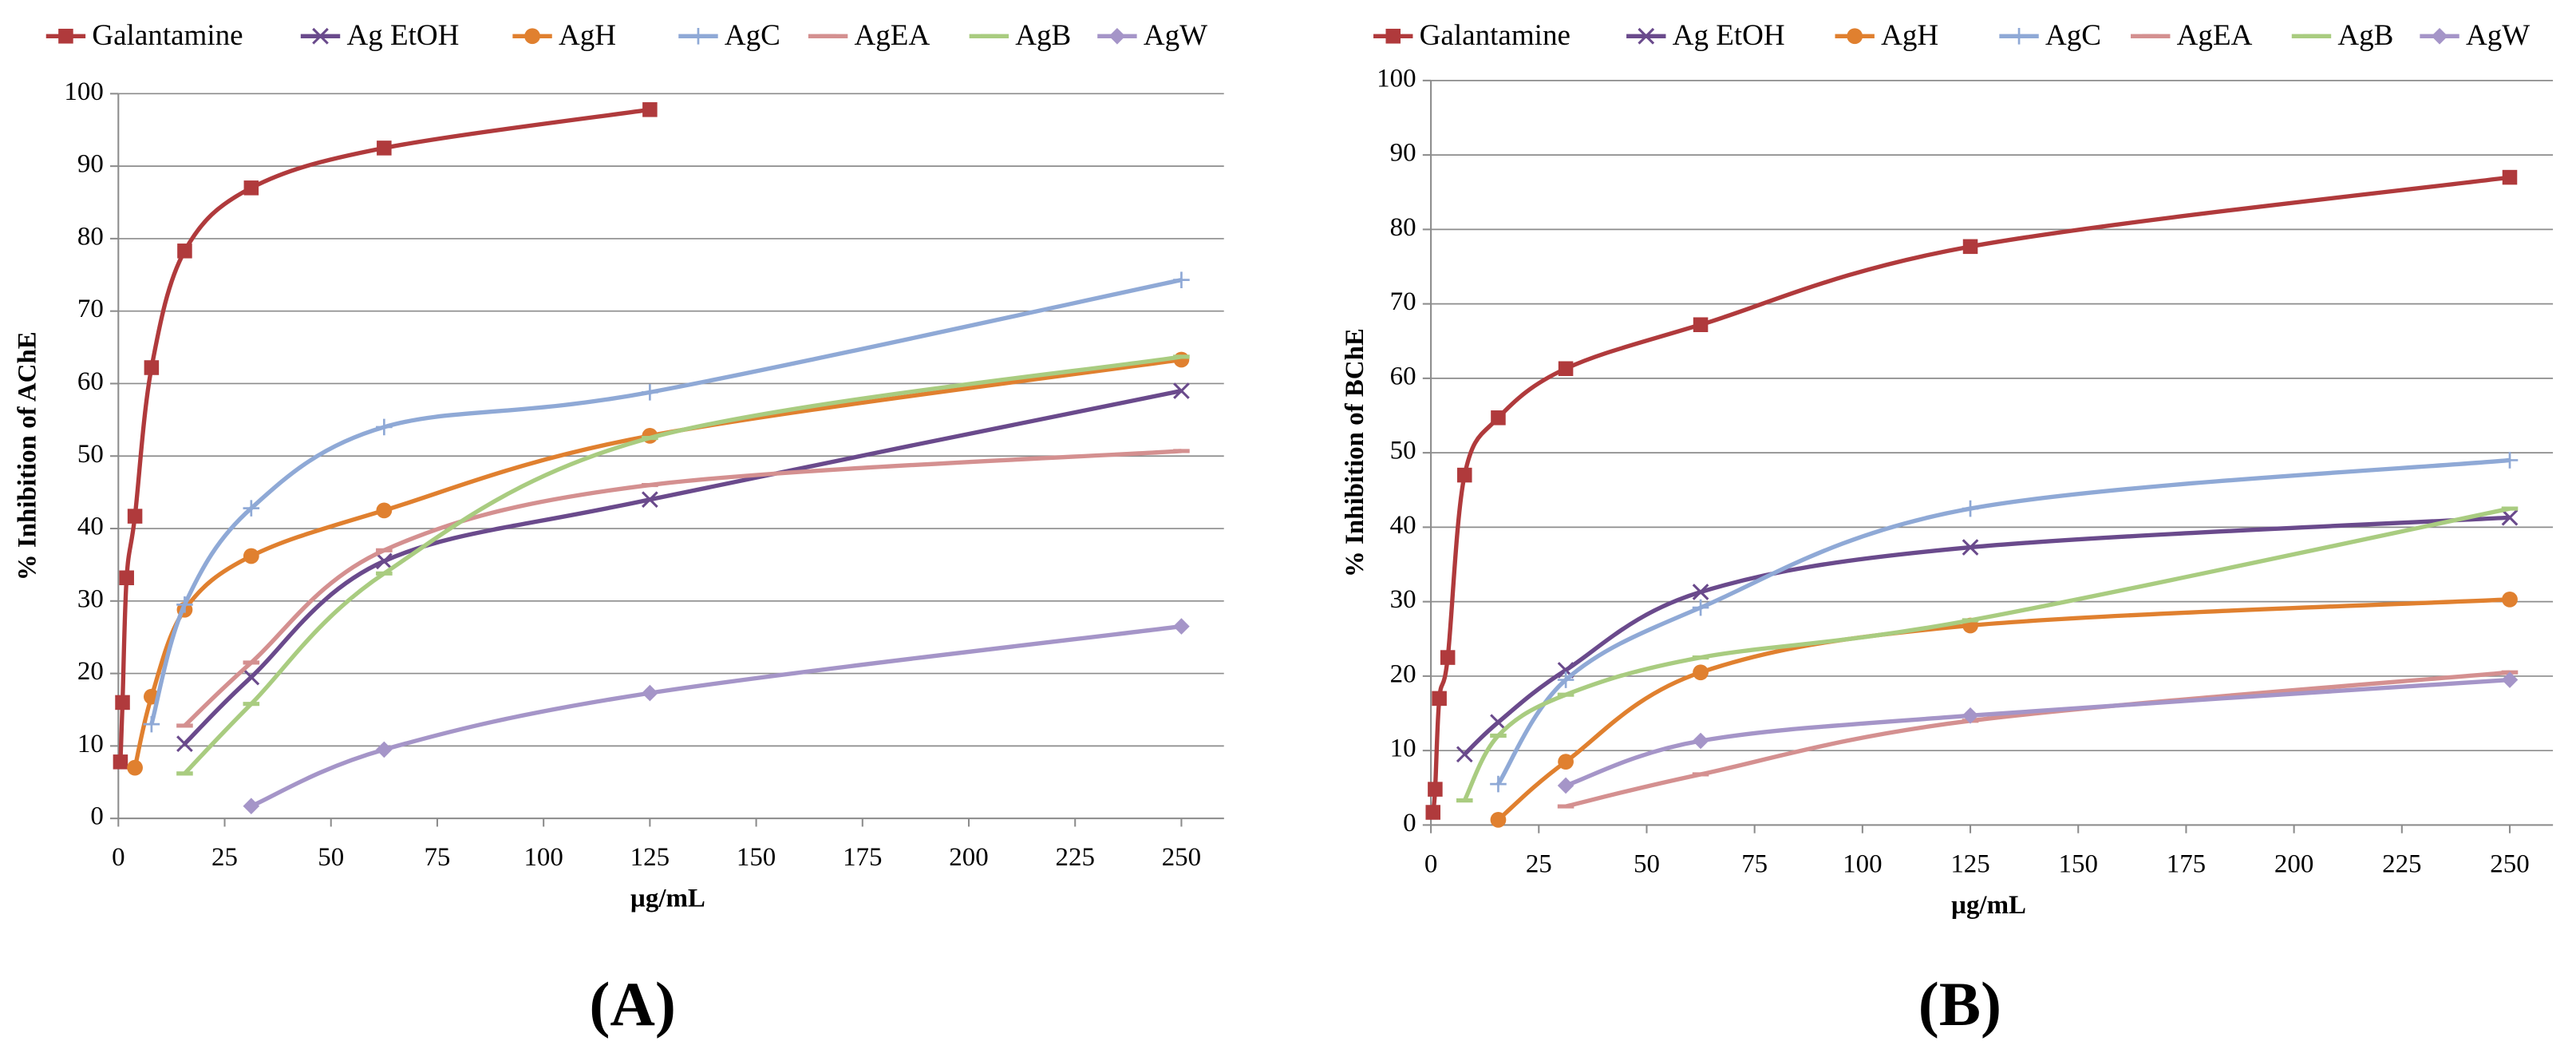  What do you see at coordinates (1403, 525) in the screenshot?
I see `y-tick-label: 40` at bounding box center [1403, 525].